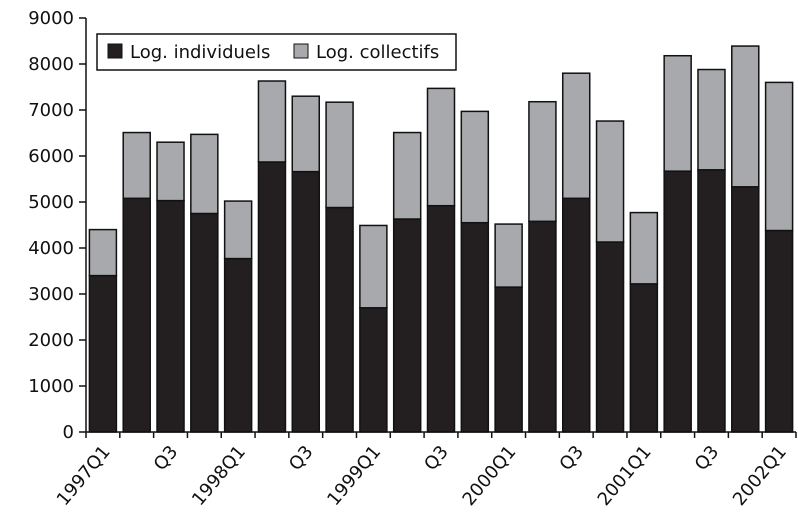 Image resolution: width=798 pixels, height=520 pixels. Describe the element at coordinates (200, 52) in the screenshot. I see `legend-label-individuels: Log. individuels` at that location.